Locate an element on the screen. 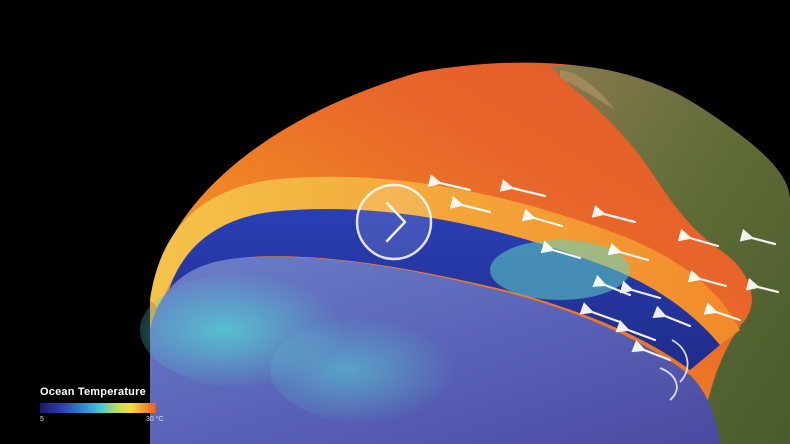  legend-labels: 5 30 °C is located at coordinates (110, 421).